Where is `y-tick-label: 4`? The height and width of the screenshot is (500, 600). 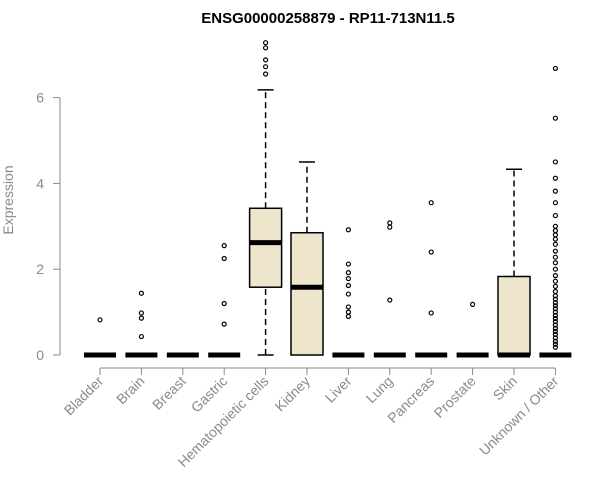 y-tick-label: 4 is located at coordinates (40, 183).